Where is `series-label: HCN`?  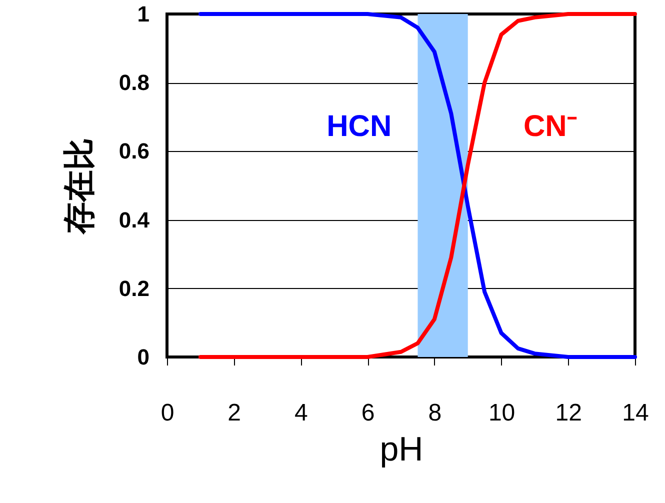
series-label: HCN is located at coordinates (359, 127).